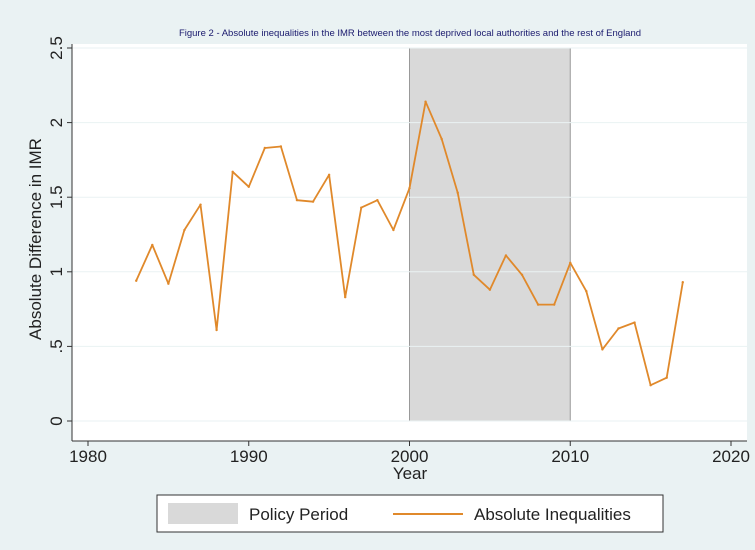  Describe the element at coordinates (410, 513) in the screenshot. I see `legend: Policy Period Absolute Inequalities` at that location.